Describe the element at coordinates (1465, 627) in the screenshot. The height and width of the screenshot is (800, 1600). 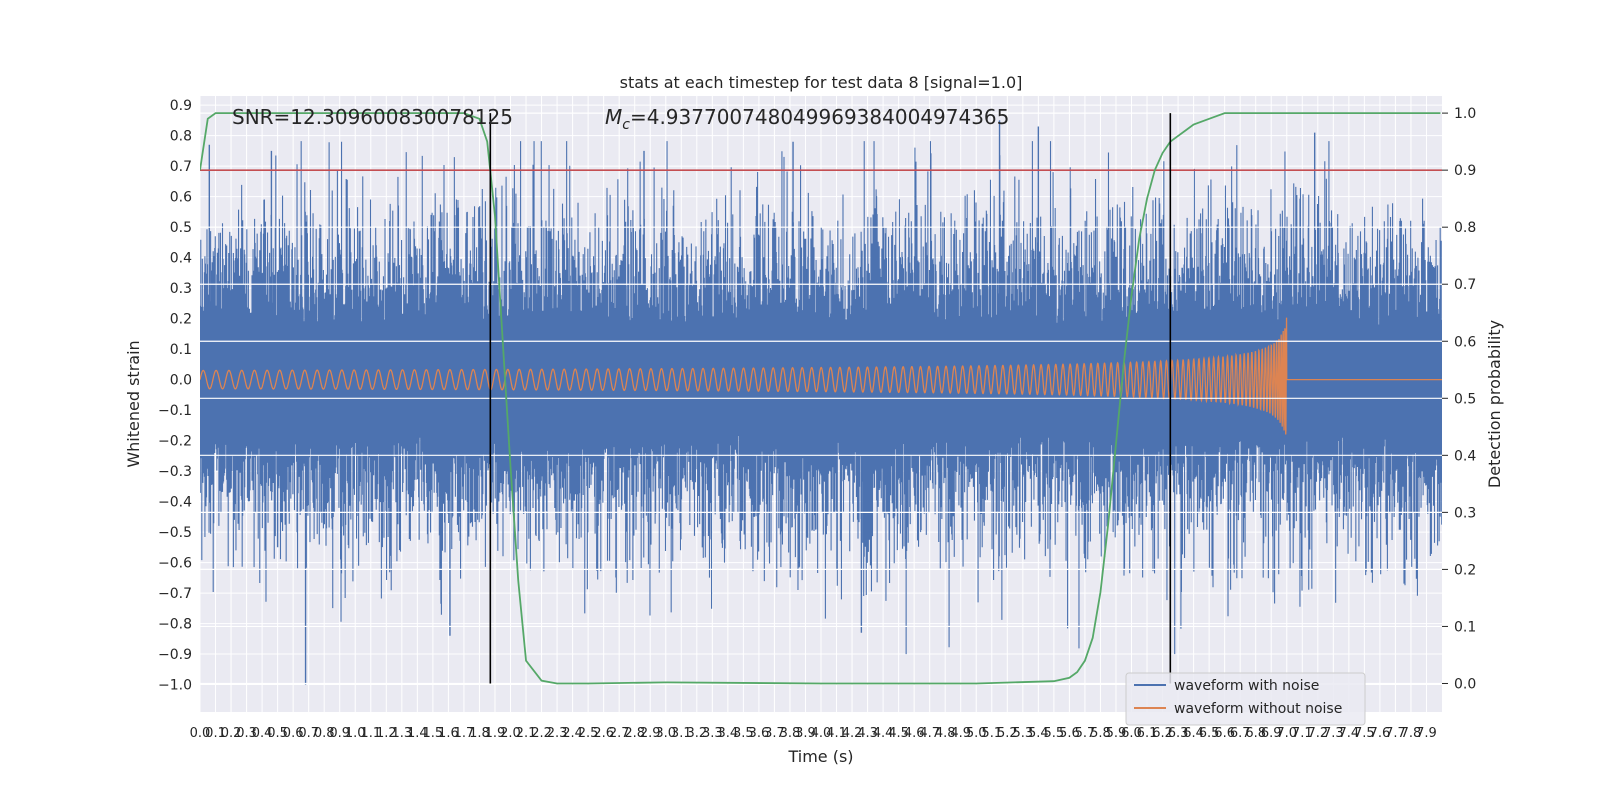
I see `y2-tick-label-9: 0.1` at that location.